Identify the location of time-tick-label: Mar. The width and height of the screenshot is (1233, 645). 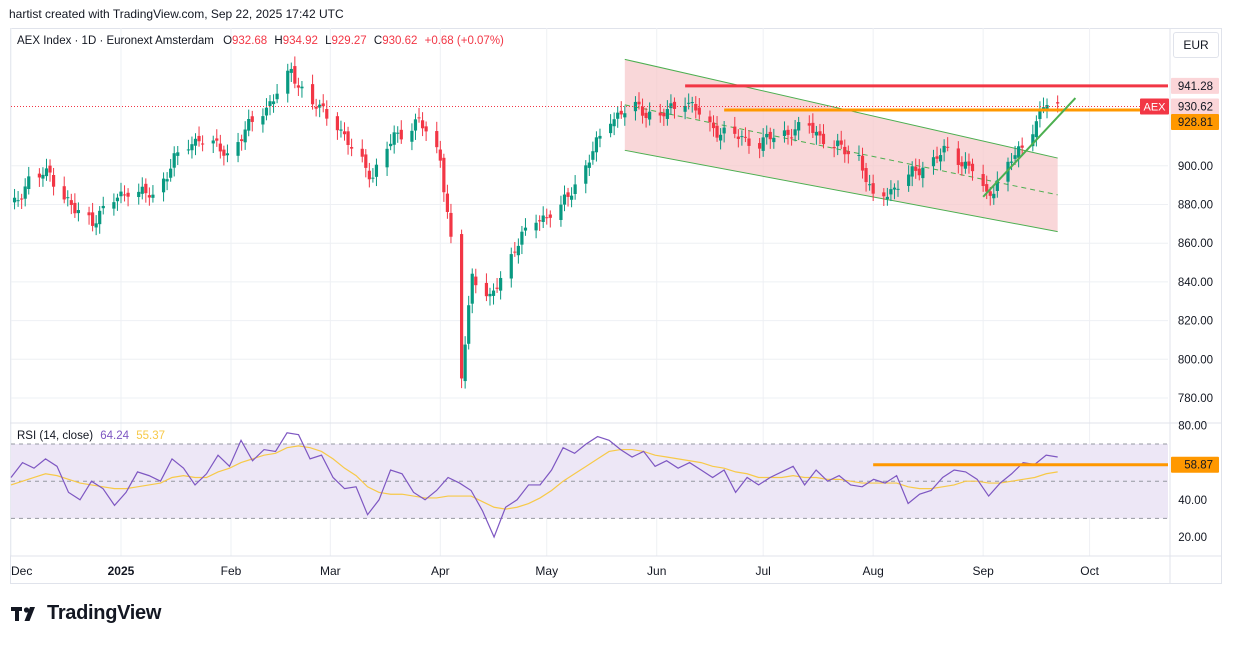
(330, 571).